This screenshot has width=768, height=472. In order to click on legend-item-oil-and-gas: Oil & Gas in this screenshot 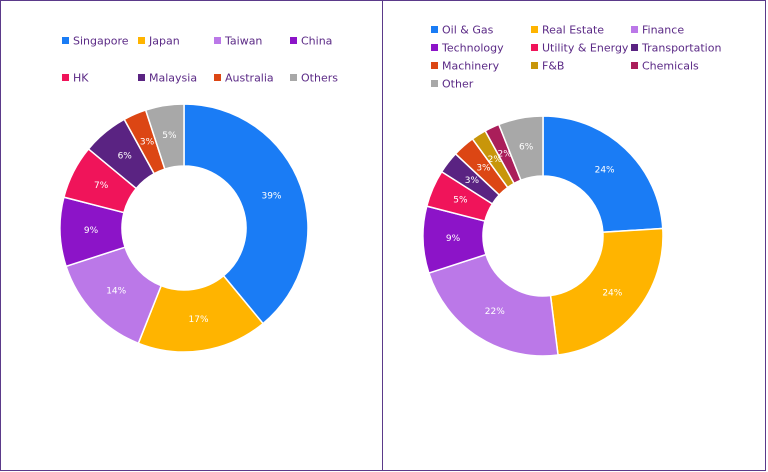, I will do `click(462, 30)`.